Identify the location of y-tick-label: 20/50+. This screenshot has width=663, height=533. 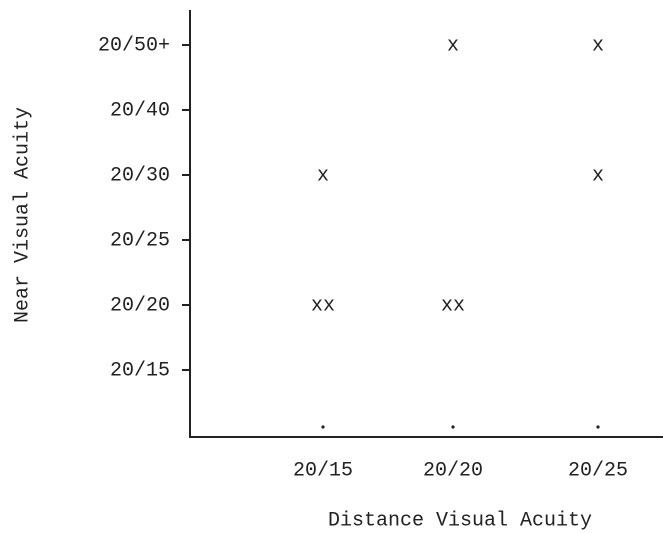
(134, 45).